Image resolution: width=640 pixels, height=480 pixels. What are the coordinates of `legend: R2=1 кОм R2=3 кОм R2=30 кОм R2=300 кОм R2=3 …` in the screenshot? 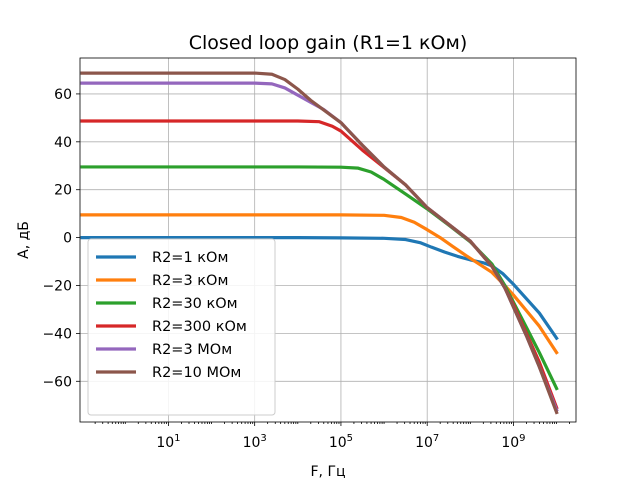 It's located at (181, 327).